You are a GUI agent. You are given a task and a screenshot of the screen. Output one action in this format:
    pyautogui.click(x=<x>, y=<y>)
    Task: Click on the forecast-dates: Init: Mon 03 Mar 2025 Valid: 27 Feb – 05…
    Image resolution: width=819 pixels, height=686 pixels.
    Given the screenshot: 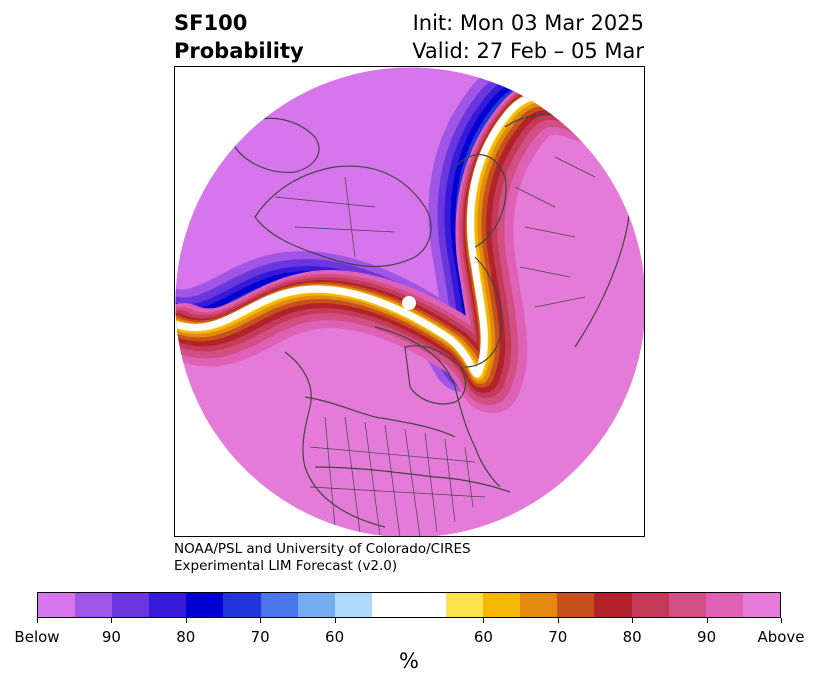 What is the action you would take?
    pyautogui.click(x=528, y=37)
    